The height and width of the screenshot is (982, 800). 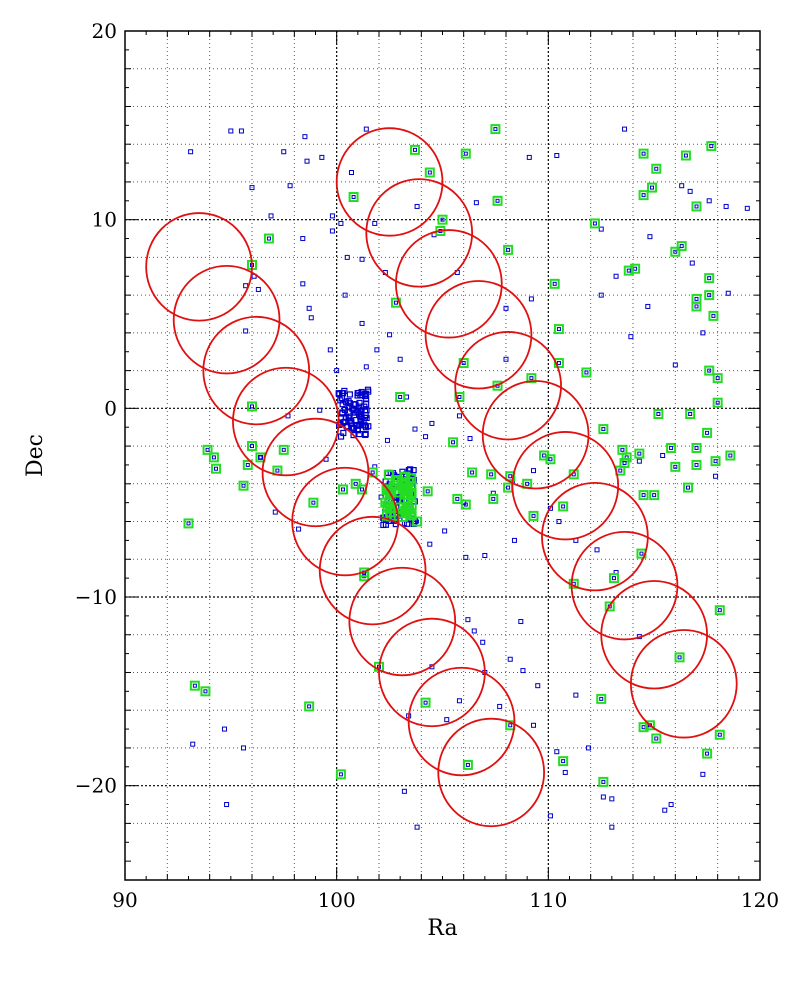 What do you see at coordinates (388, 474) in the screenshot?
I see `cluster-highlighted-point` at bounding box center [388, 474].